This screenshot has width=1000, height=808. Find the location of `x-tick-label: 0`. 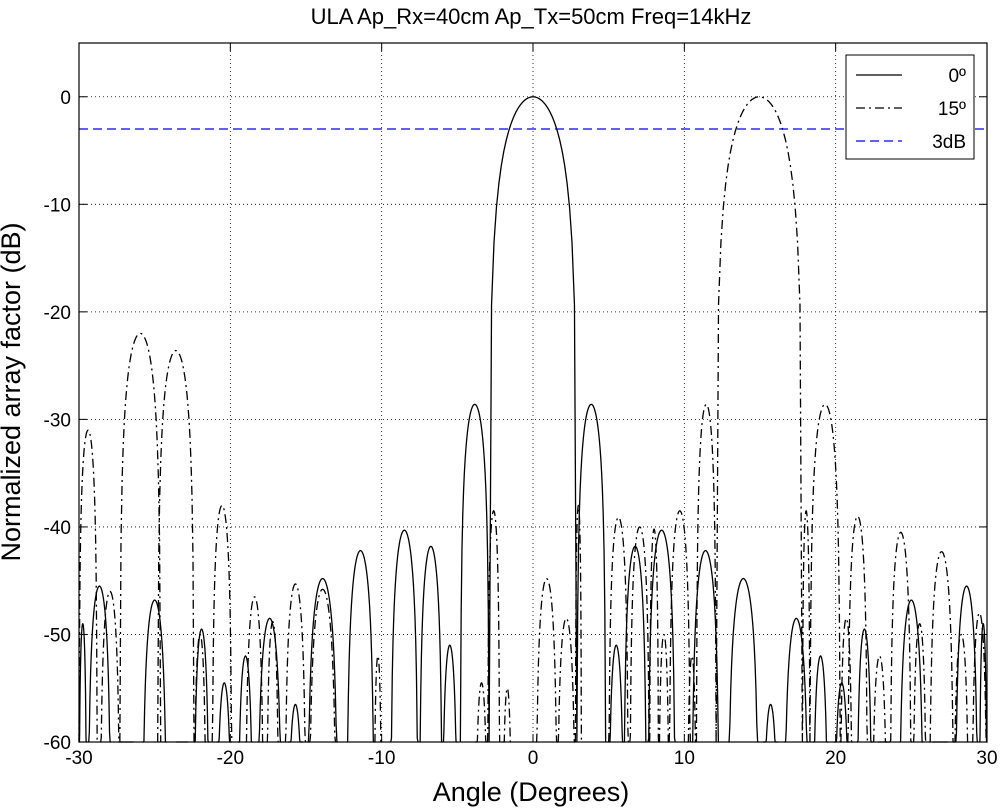

x-tick-label: 0 is located at coordinates (533, 758).